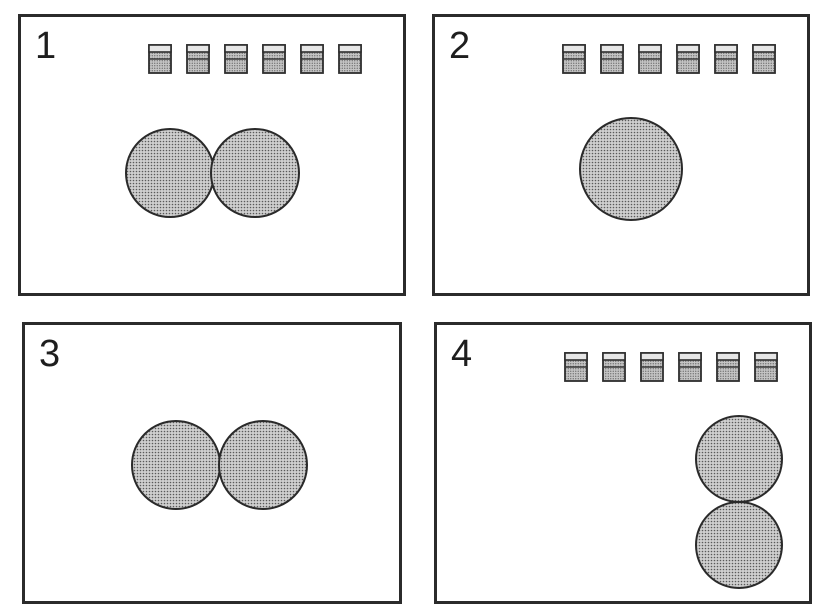 The image size is (830, 611). What do you see at coordinates (673, 470) in the screenshot?
I see `panel-4-graphic` at bounding box center [673, 470].